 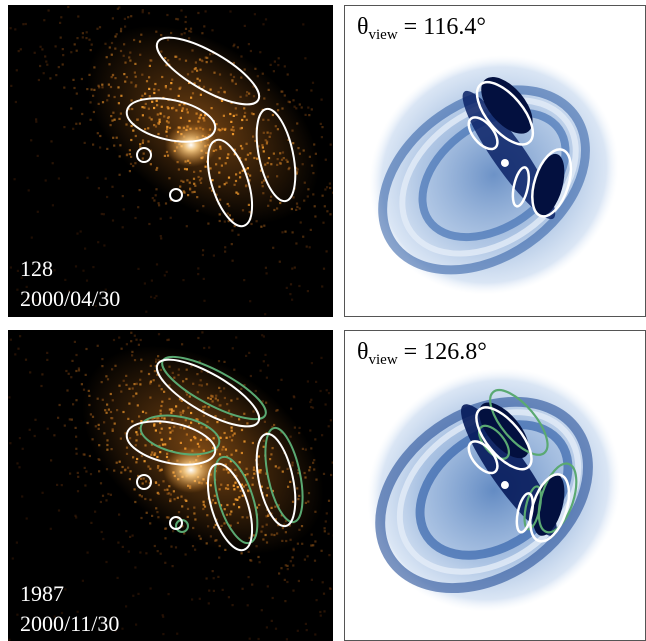 What do you see at coordinates (36, 268) in the screenshot?
I see `frame-number: 128` at bounding box center [36, 268].